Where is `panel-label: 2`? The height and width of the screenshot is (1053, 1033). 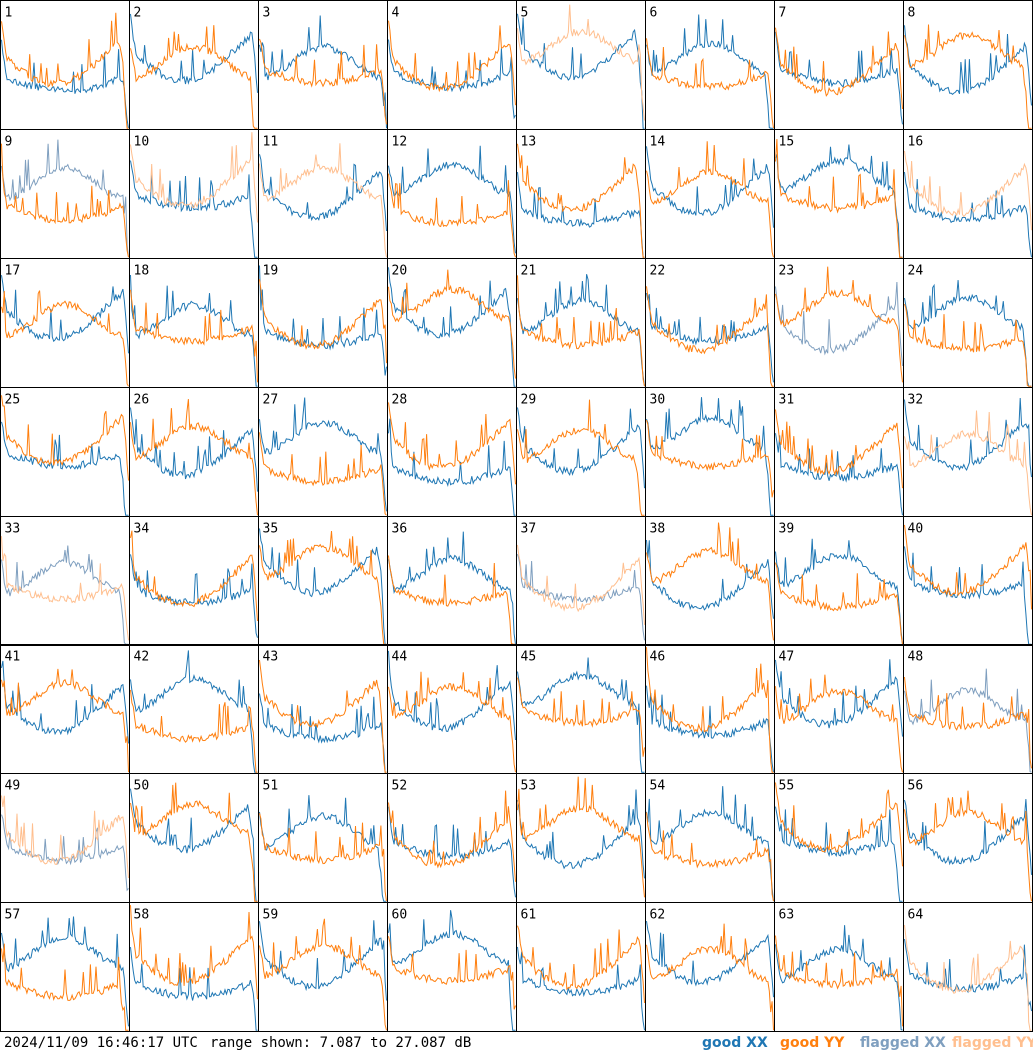 panel-label: 2 is located at coordinates (138, 13).